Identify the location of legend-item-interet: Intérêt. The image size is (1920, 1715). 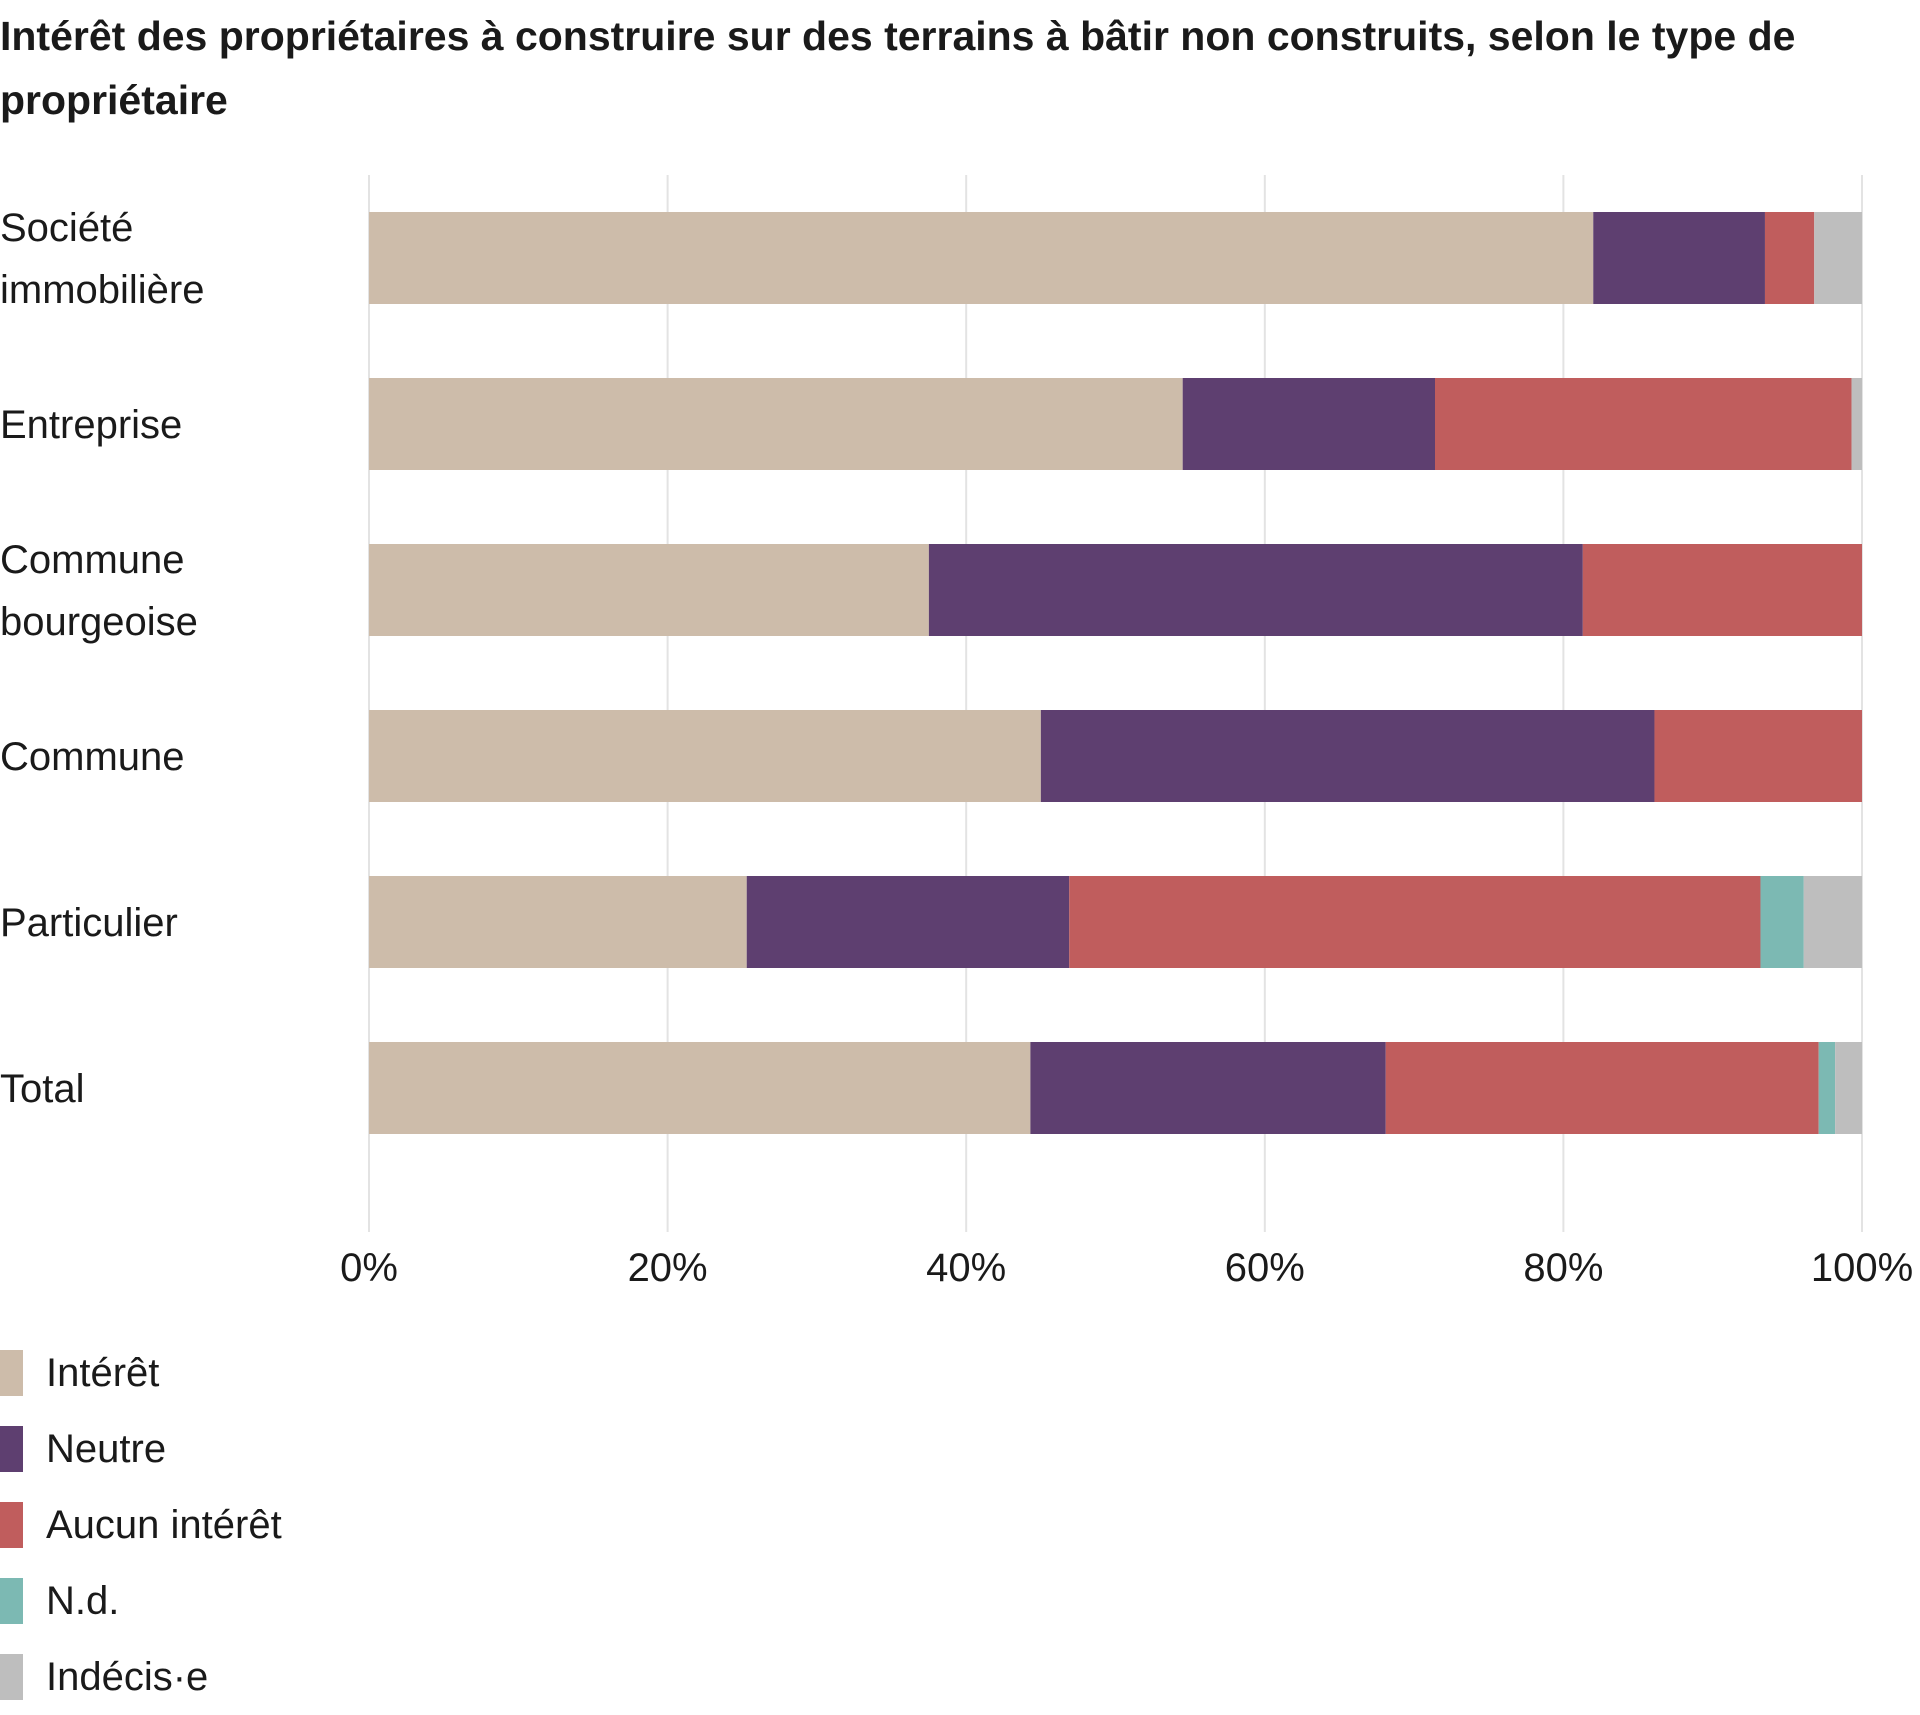
(141, 1373).